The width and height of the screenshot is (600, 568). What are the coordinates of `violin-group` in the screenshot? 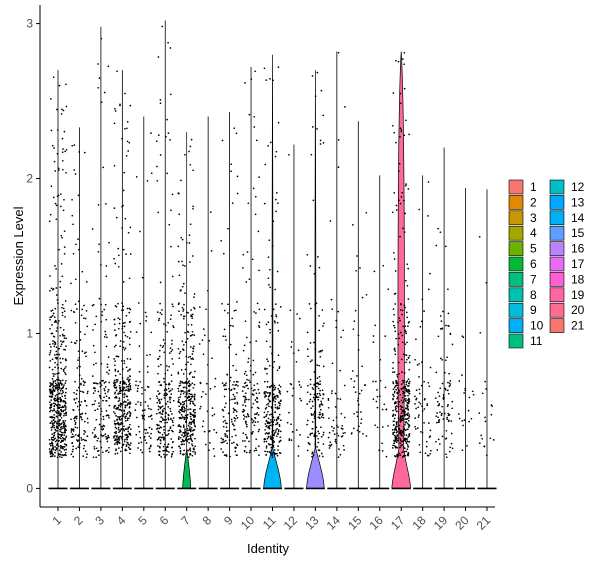 It's located at (487, 339).